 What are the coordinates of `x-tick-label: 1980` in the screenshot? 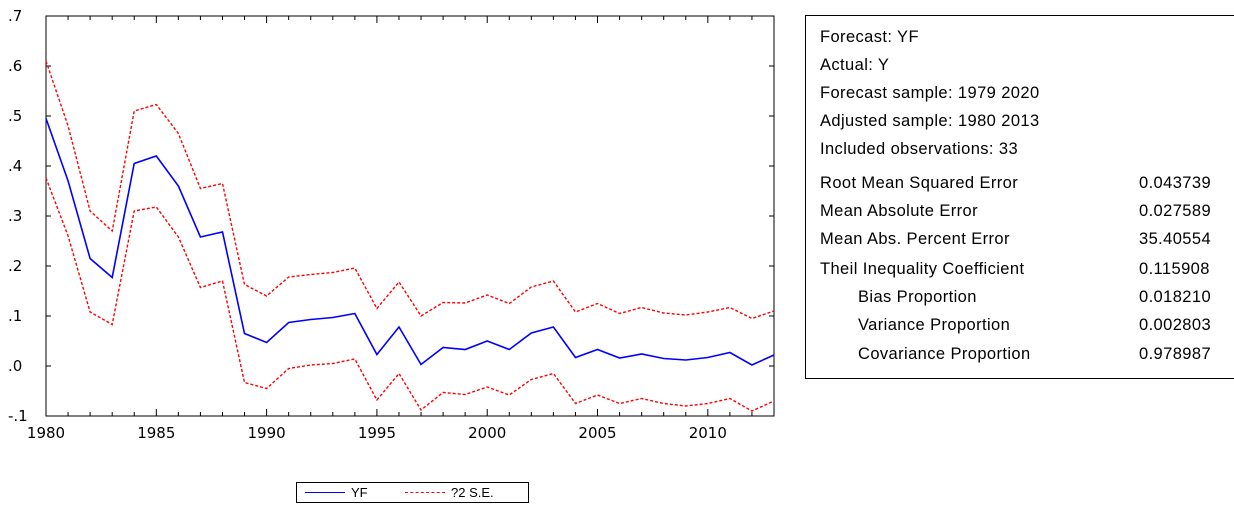 It's located at (46, 433).